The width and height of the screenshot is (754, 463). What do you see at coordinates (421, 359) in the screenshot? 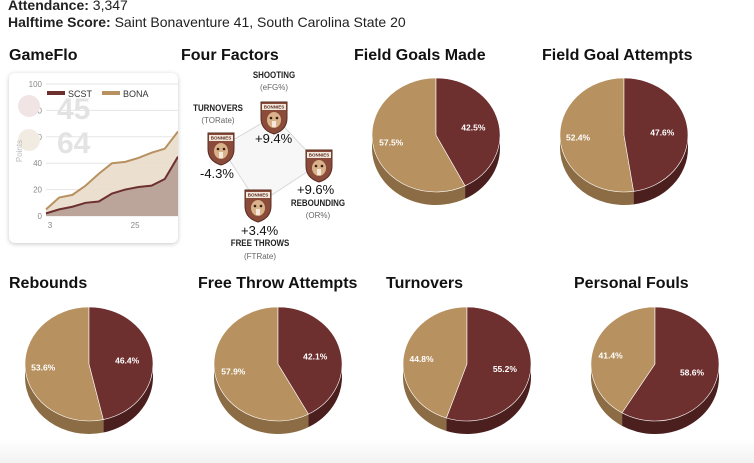
I see `pie5-bona-label: 44.8%` at bounding box center [421, 359].